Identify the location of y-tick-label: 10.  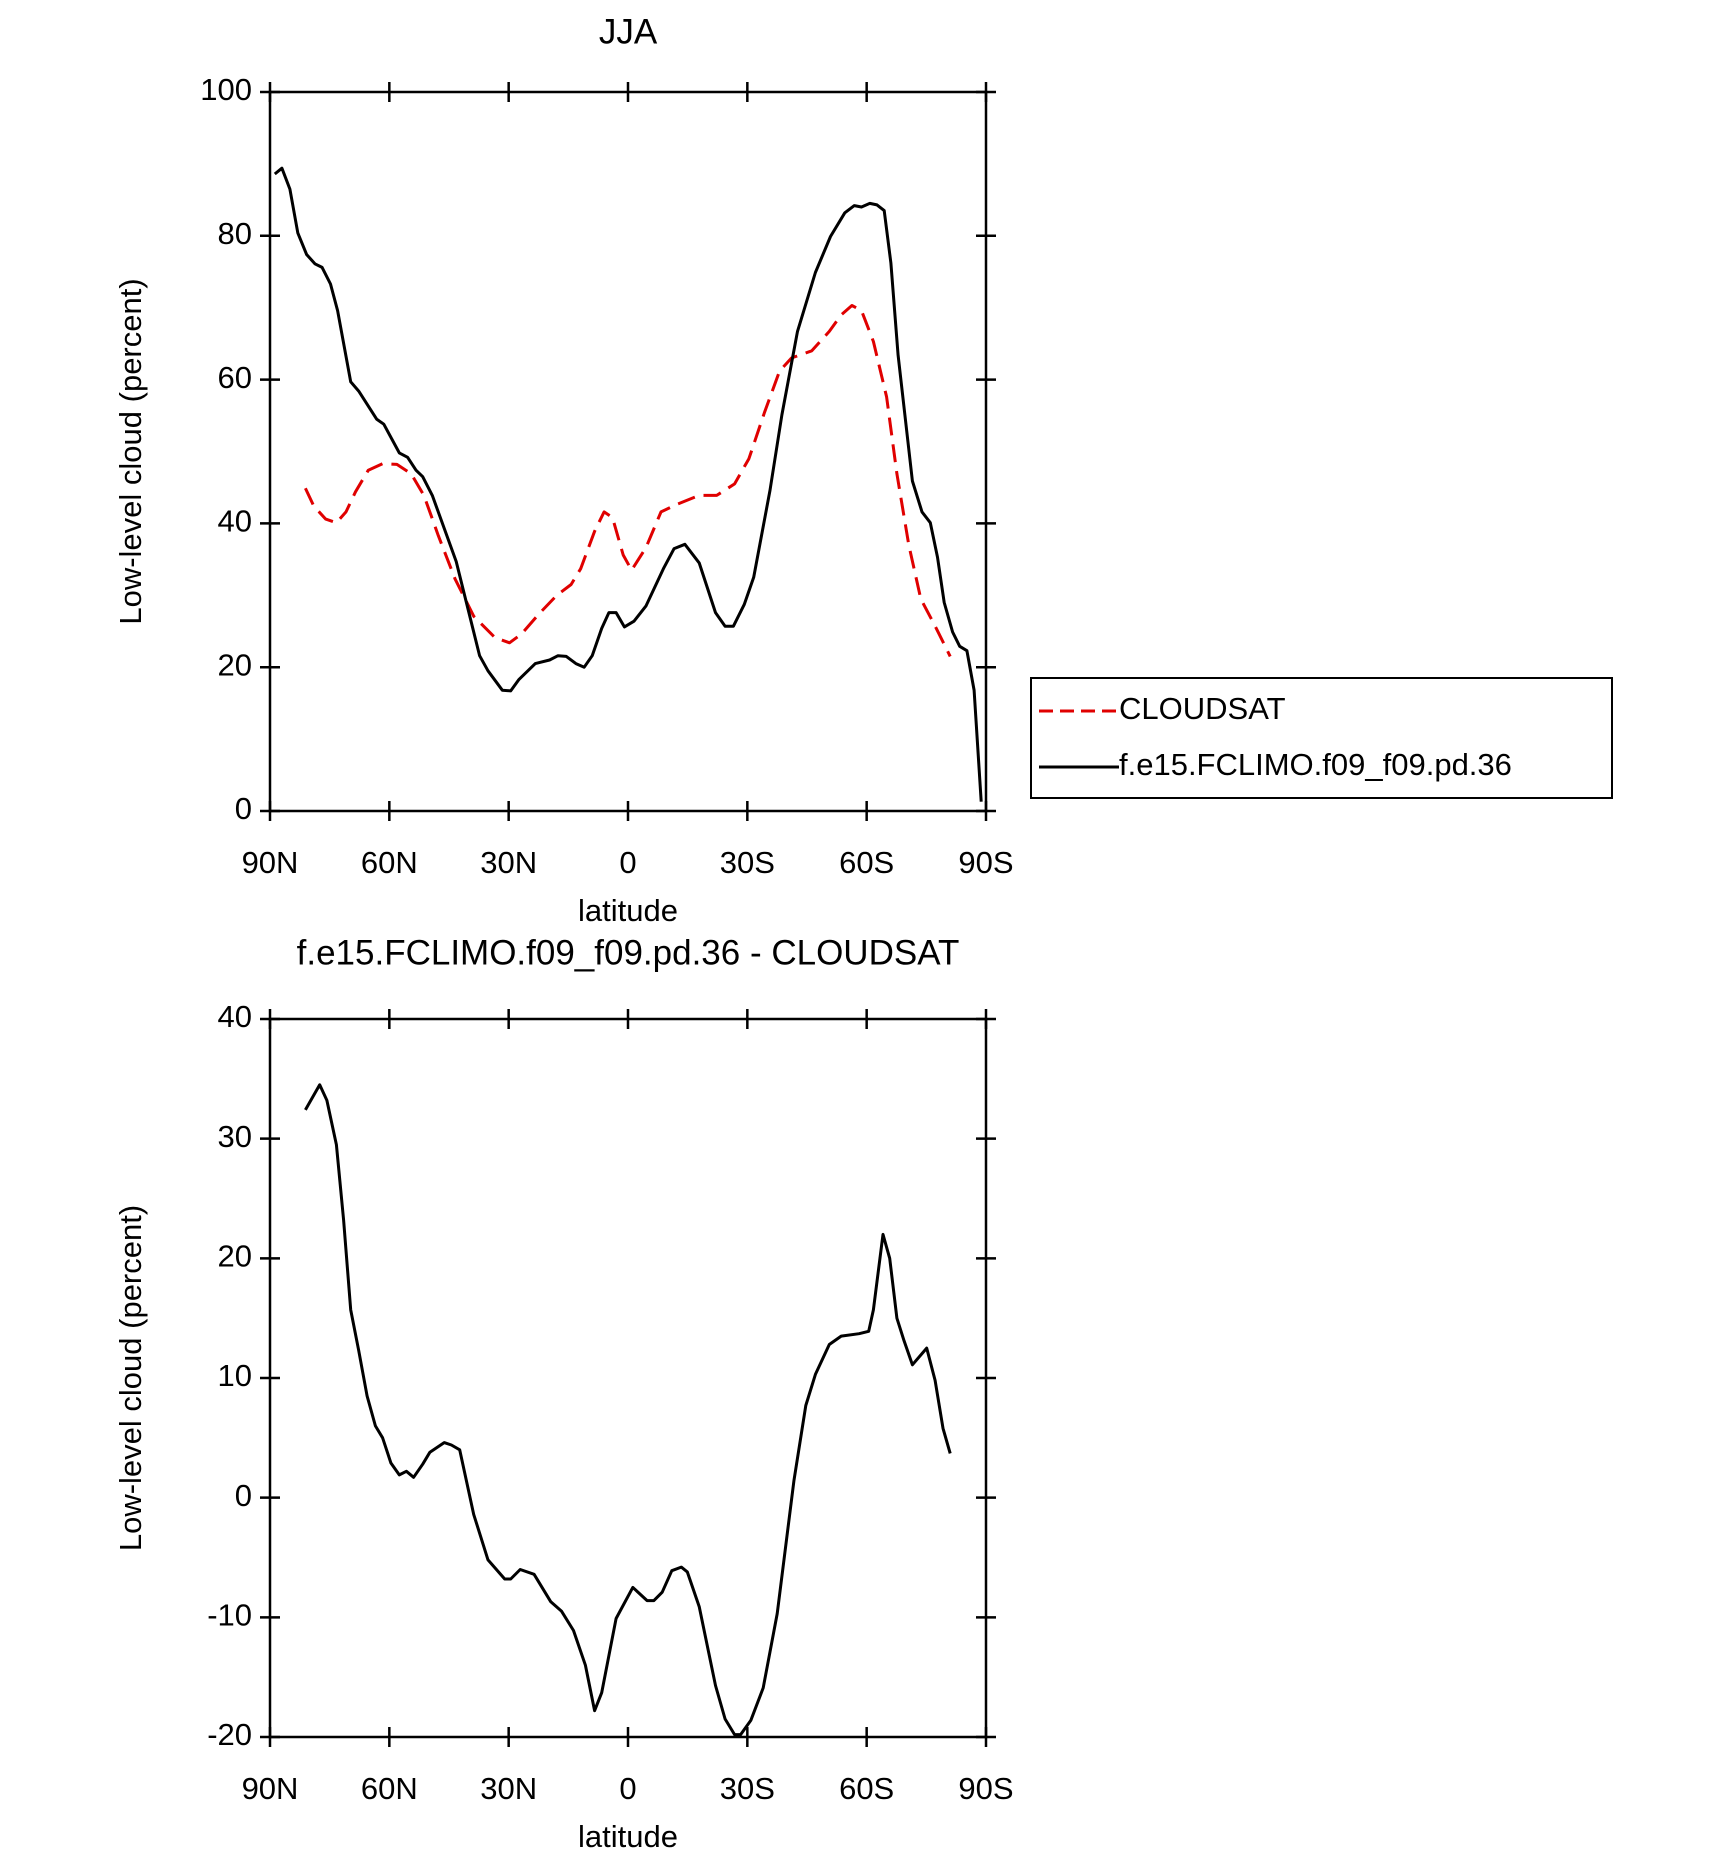
(235, 1375).